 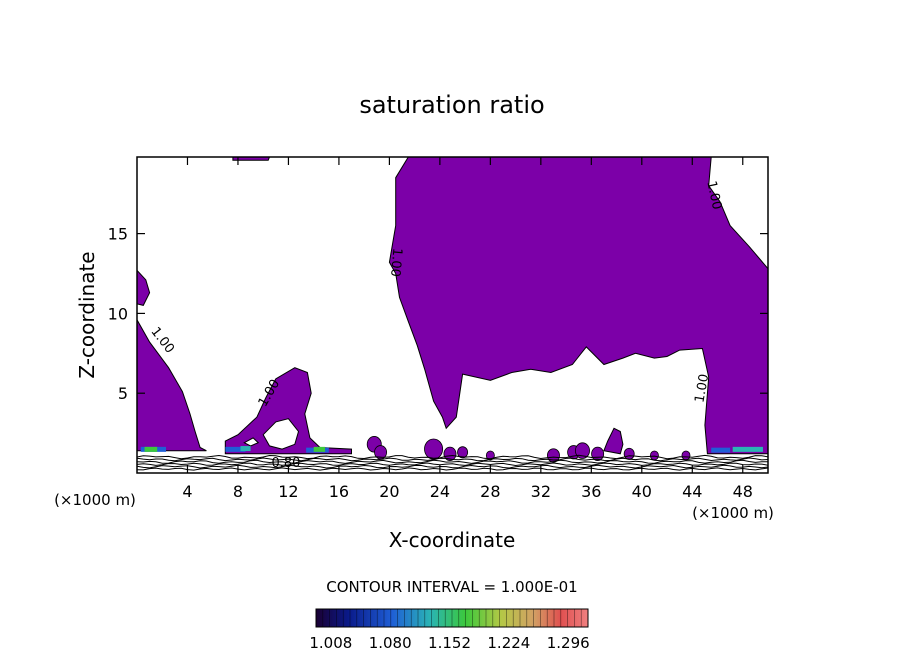 What do you see at coordinates (743, 491) in the screenshot?
I see `x-tick-label: 48` at bounding box center [743, 491].